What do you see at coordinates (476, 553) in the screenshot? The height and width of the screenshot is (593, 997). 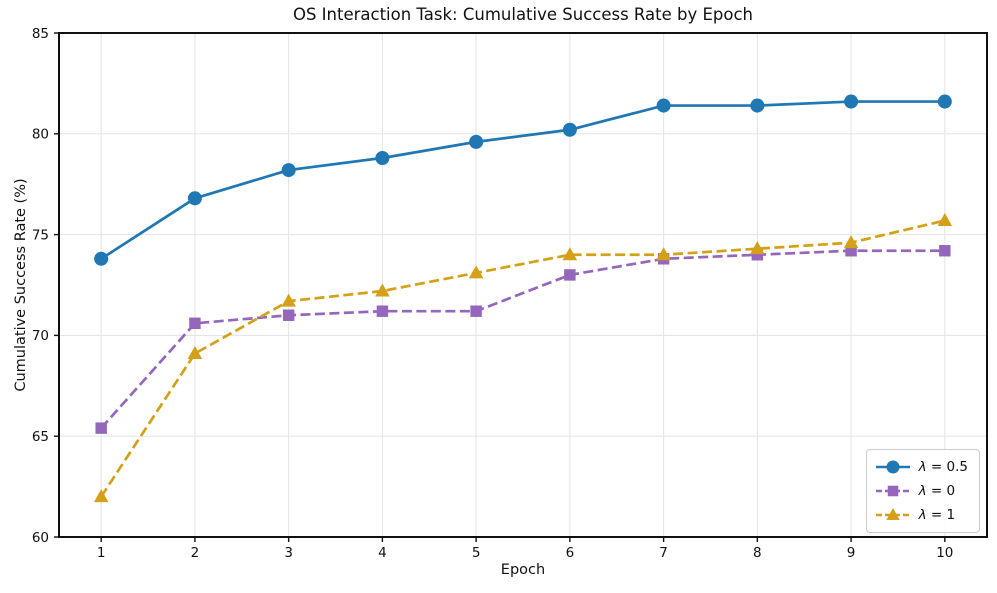 I see `x-tick-label: 5` at bounding box center [476, 553].